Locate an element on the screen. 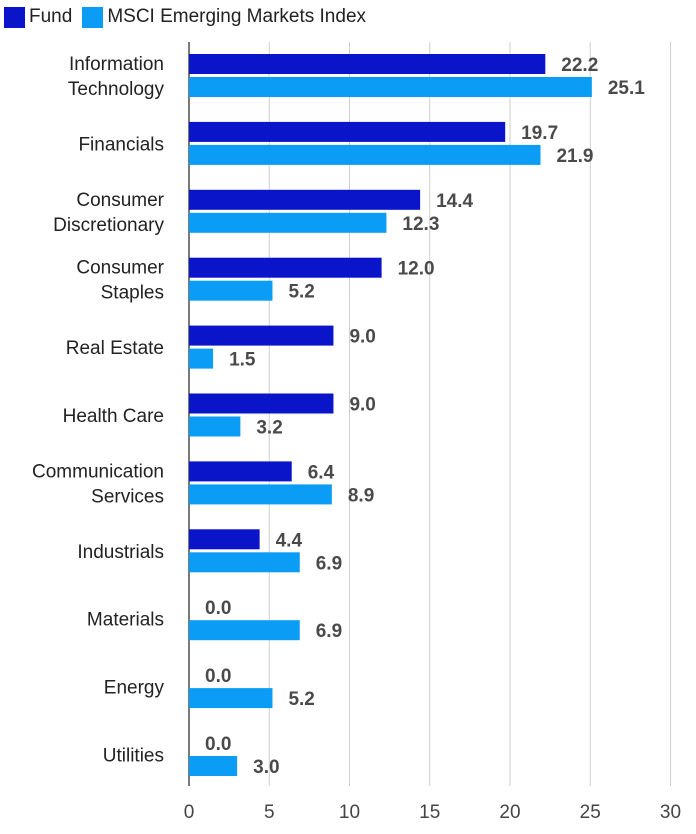 This screenshot has height=834, width=696. data-label-index-communication-services: 8.9 is located at coordinates (361, 495).